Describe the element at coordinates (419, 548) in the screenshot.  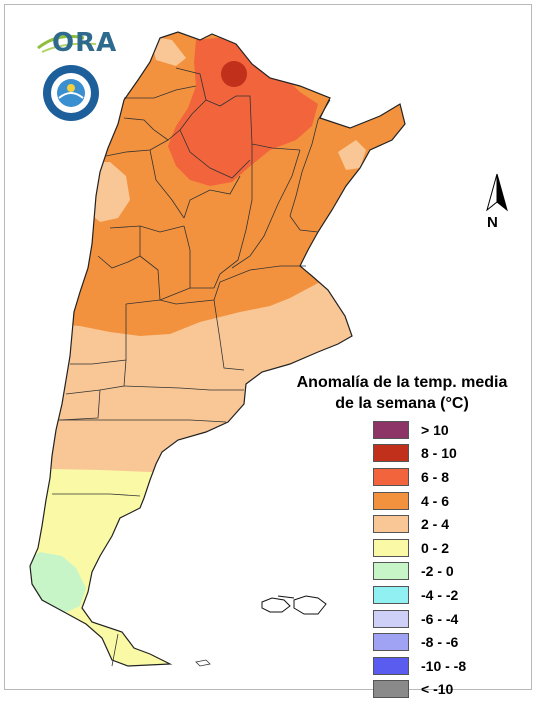
I see `legend-item: 0 - 2` at that location.